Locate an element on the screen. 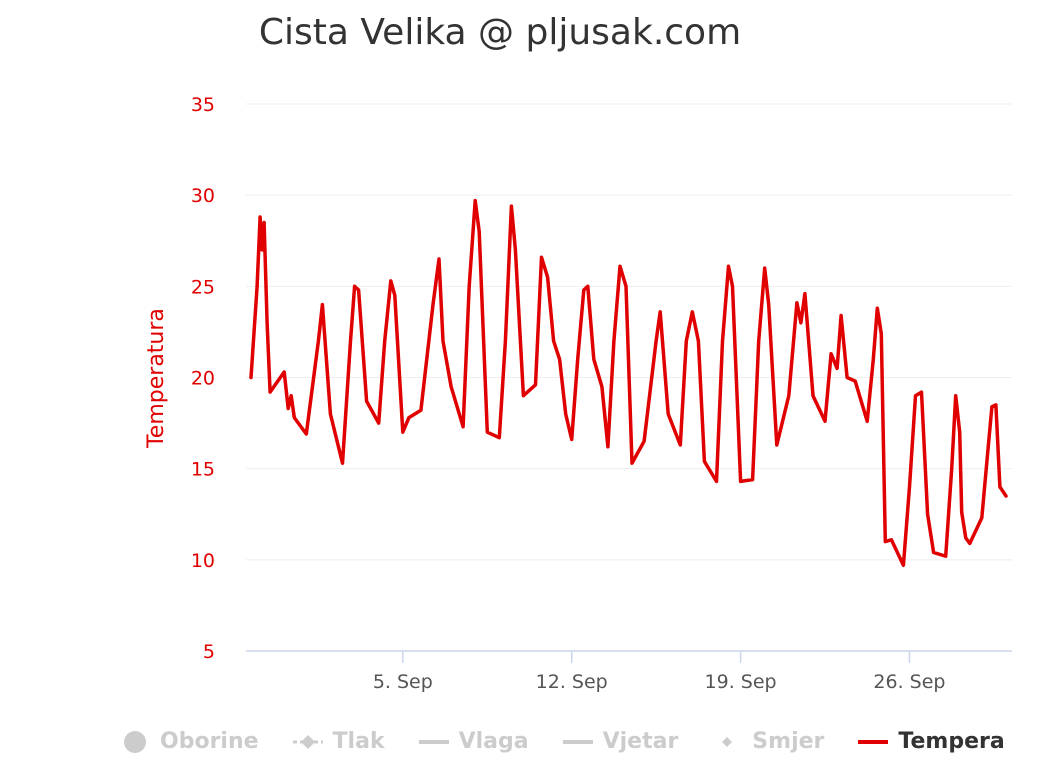 The height and width of the screenshot is (762, 1038). y-tick-label: 15 is located at coordinates (203, 470).